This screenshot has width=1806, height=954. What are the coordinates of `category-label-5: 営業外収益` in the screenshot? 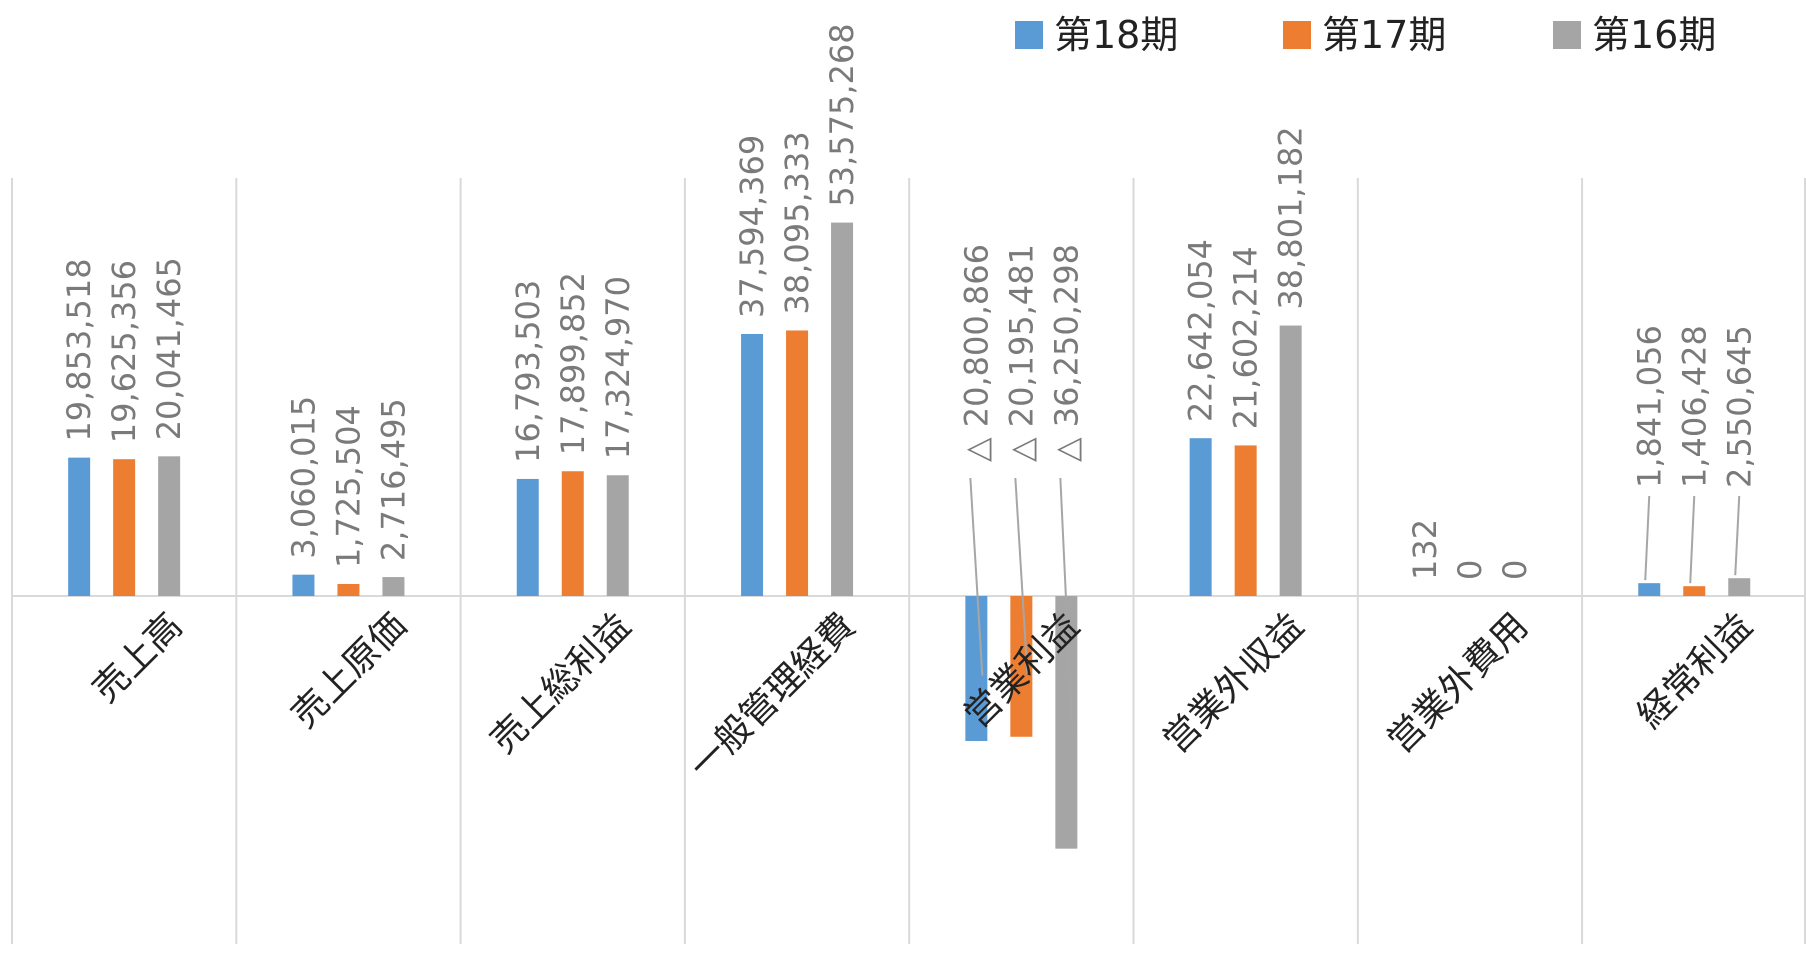 It's located at (1234, 683).